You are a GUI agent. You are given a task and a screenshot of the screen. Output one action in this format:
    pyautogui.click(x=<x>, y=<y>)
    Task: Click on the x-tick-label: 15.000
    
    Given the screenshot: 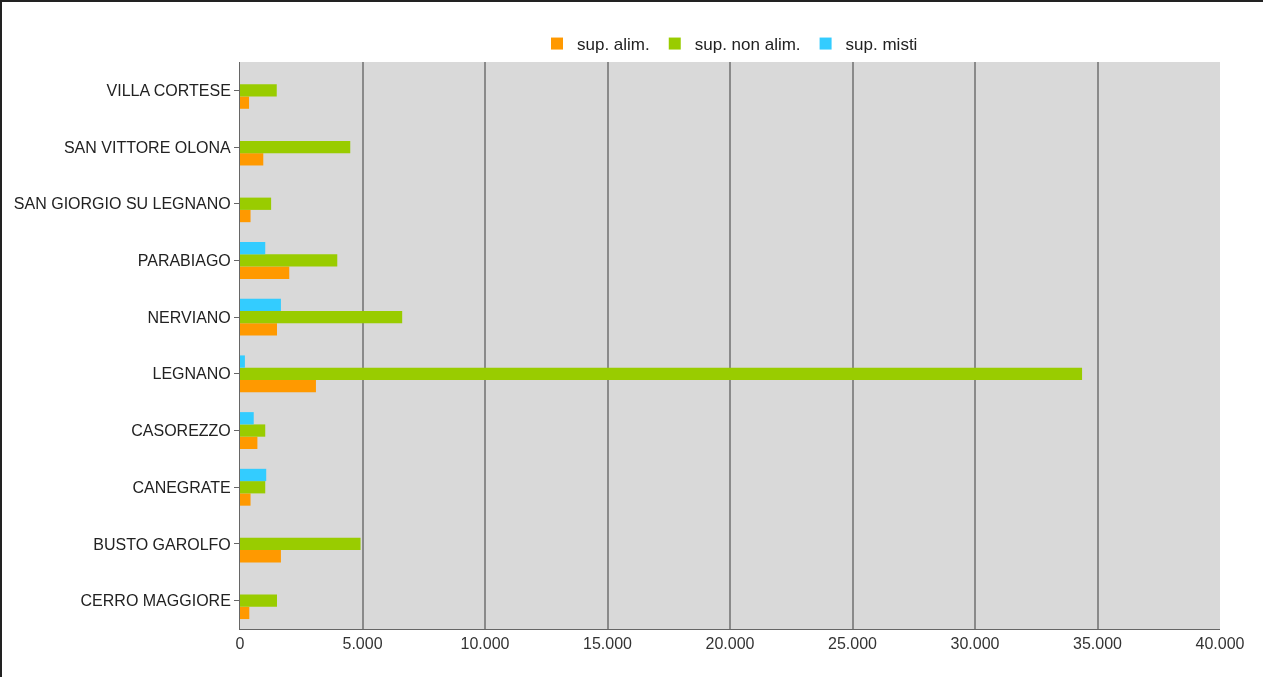 What is the action you would take?
    pyautogui.click(x=608, y=644)
    